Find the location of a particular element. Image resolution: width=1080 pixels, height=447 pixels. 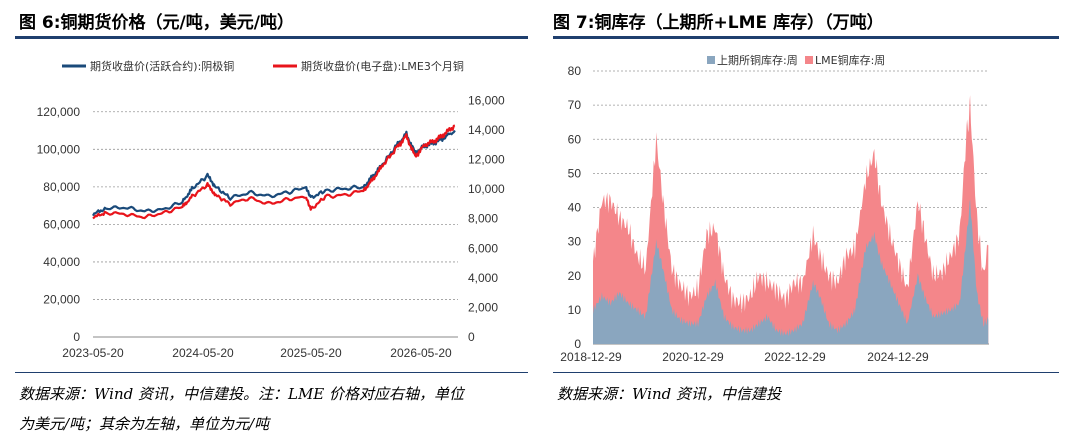

left-y-tick-label: 20,000 is located at coordinates (61, 299).